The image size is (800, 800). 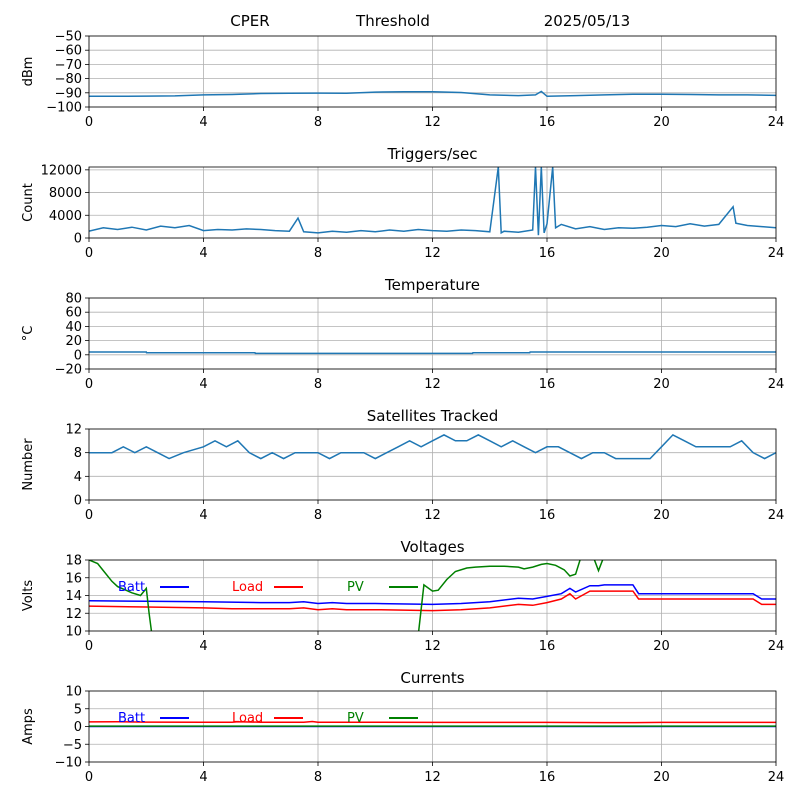 I want to click on y-tick-label: 4, so click(x=78, y=477).